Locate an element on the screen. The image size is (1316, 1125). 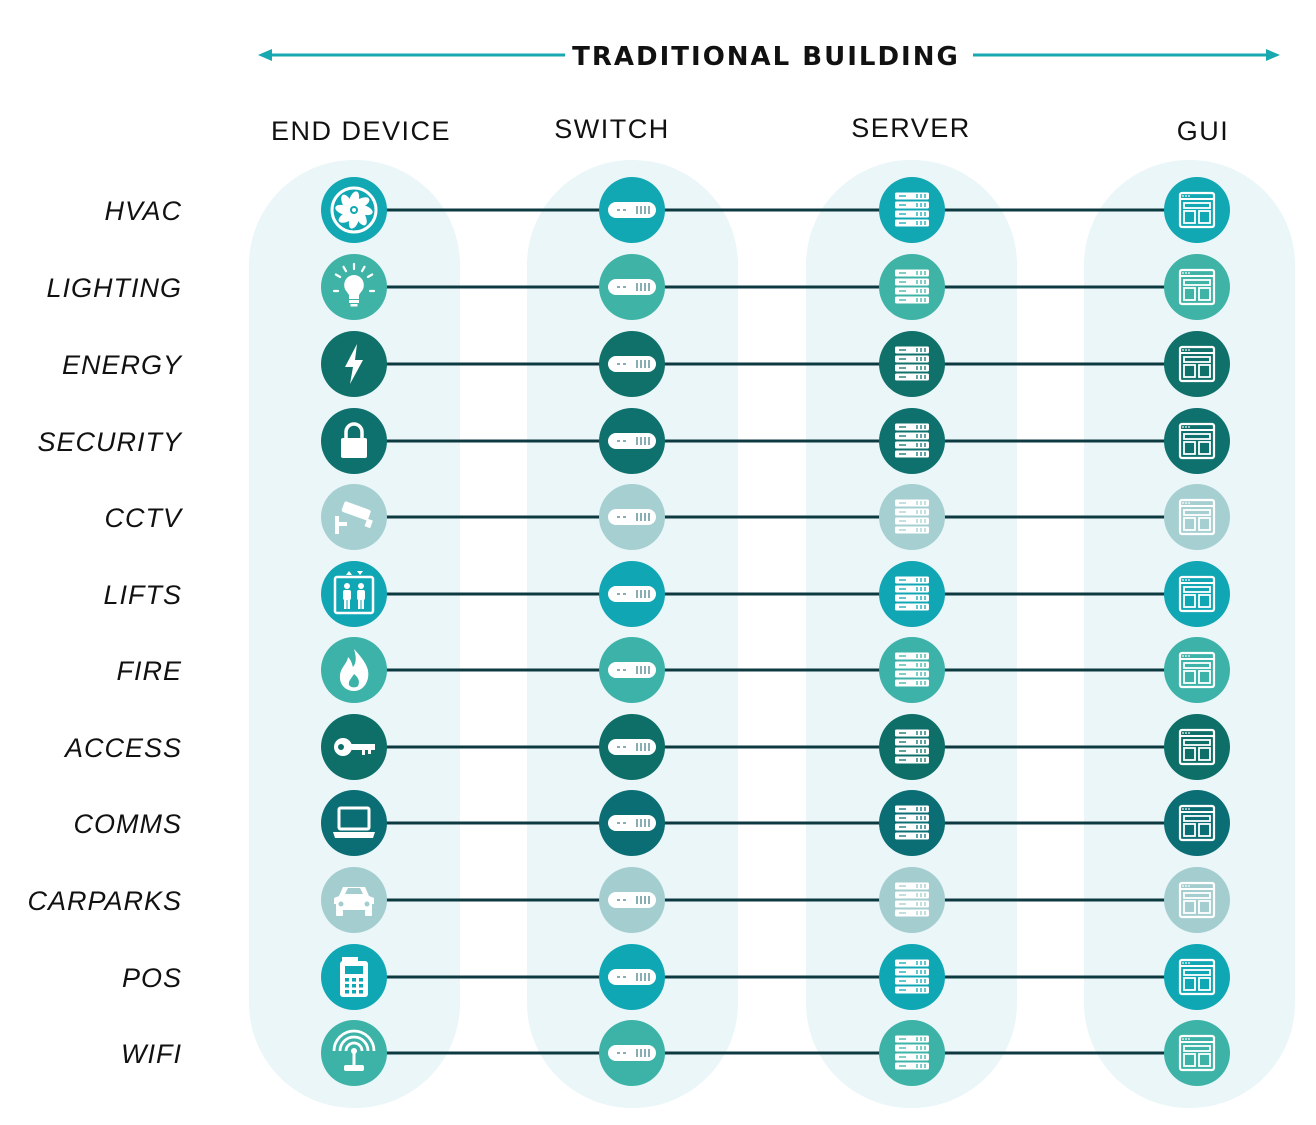
band-gui is located at coordinates (1189, 634).